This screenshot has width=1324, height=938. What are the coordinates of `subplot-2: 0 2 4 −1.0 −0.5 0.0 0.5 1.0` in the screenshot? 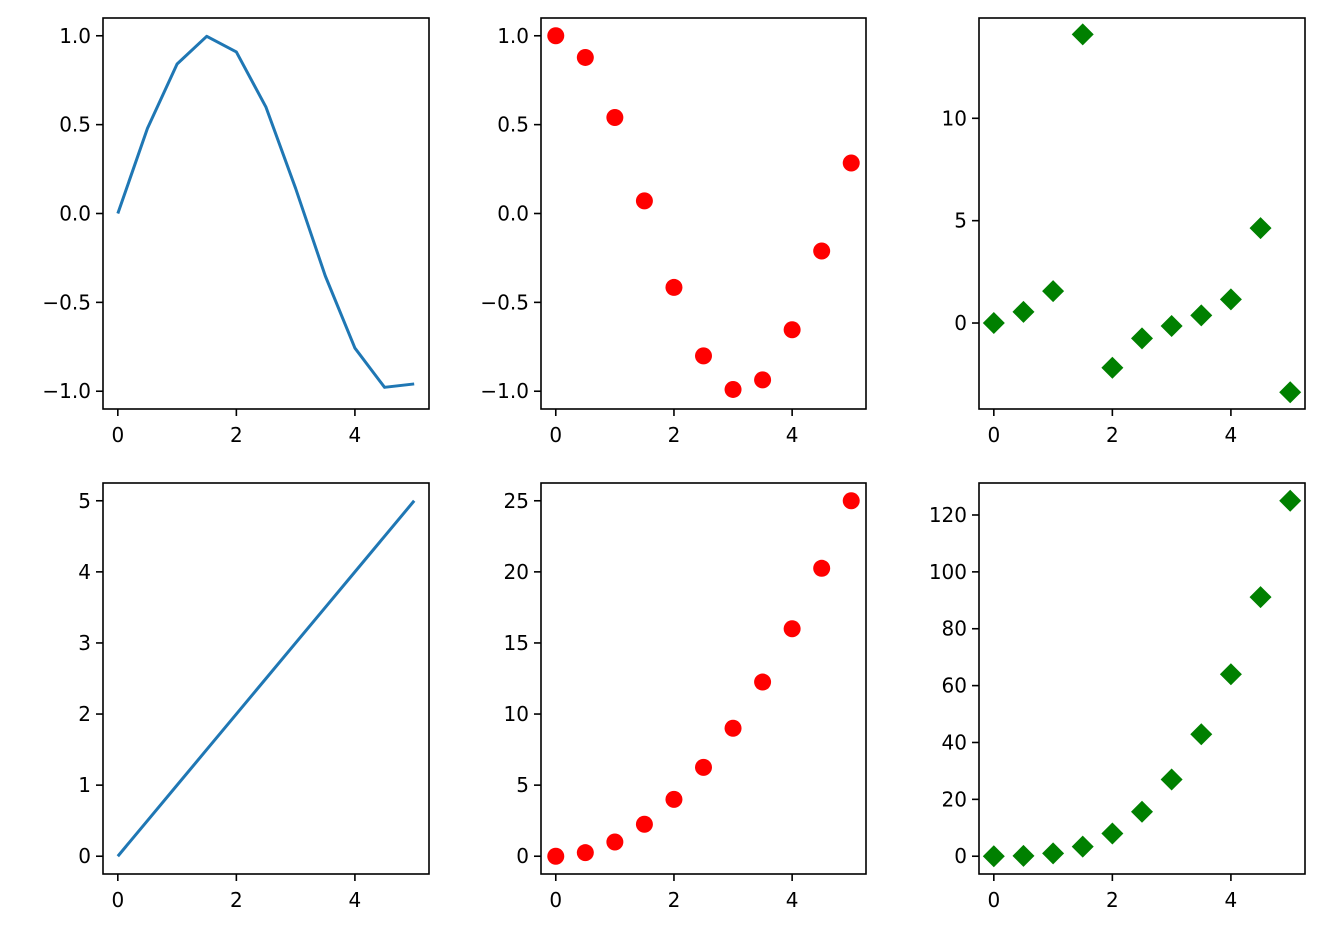 It's located at (673, 232).